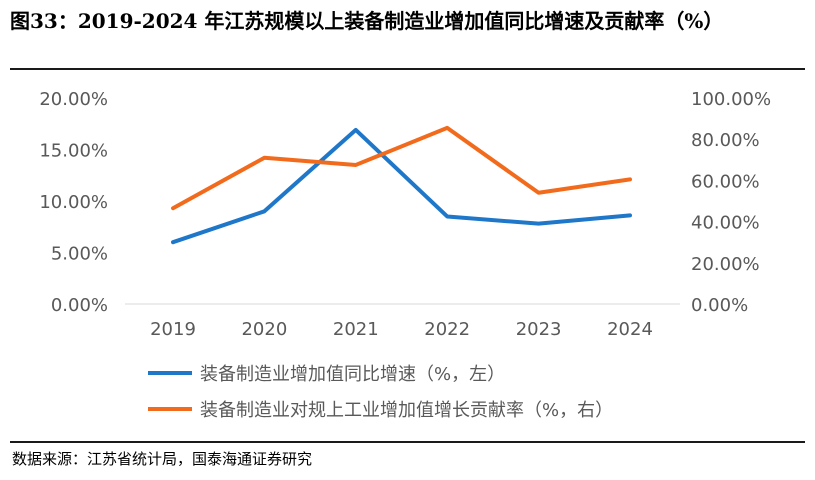 The width and height of the screenshot is (815, 480). Describe the element at coordinates (407, 69) in the screenshot. I see `title-divider` at that location.